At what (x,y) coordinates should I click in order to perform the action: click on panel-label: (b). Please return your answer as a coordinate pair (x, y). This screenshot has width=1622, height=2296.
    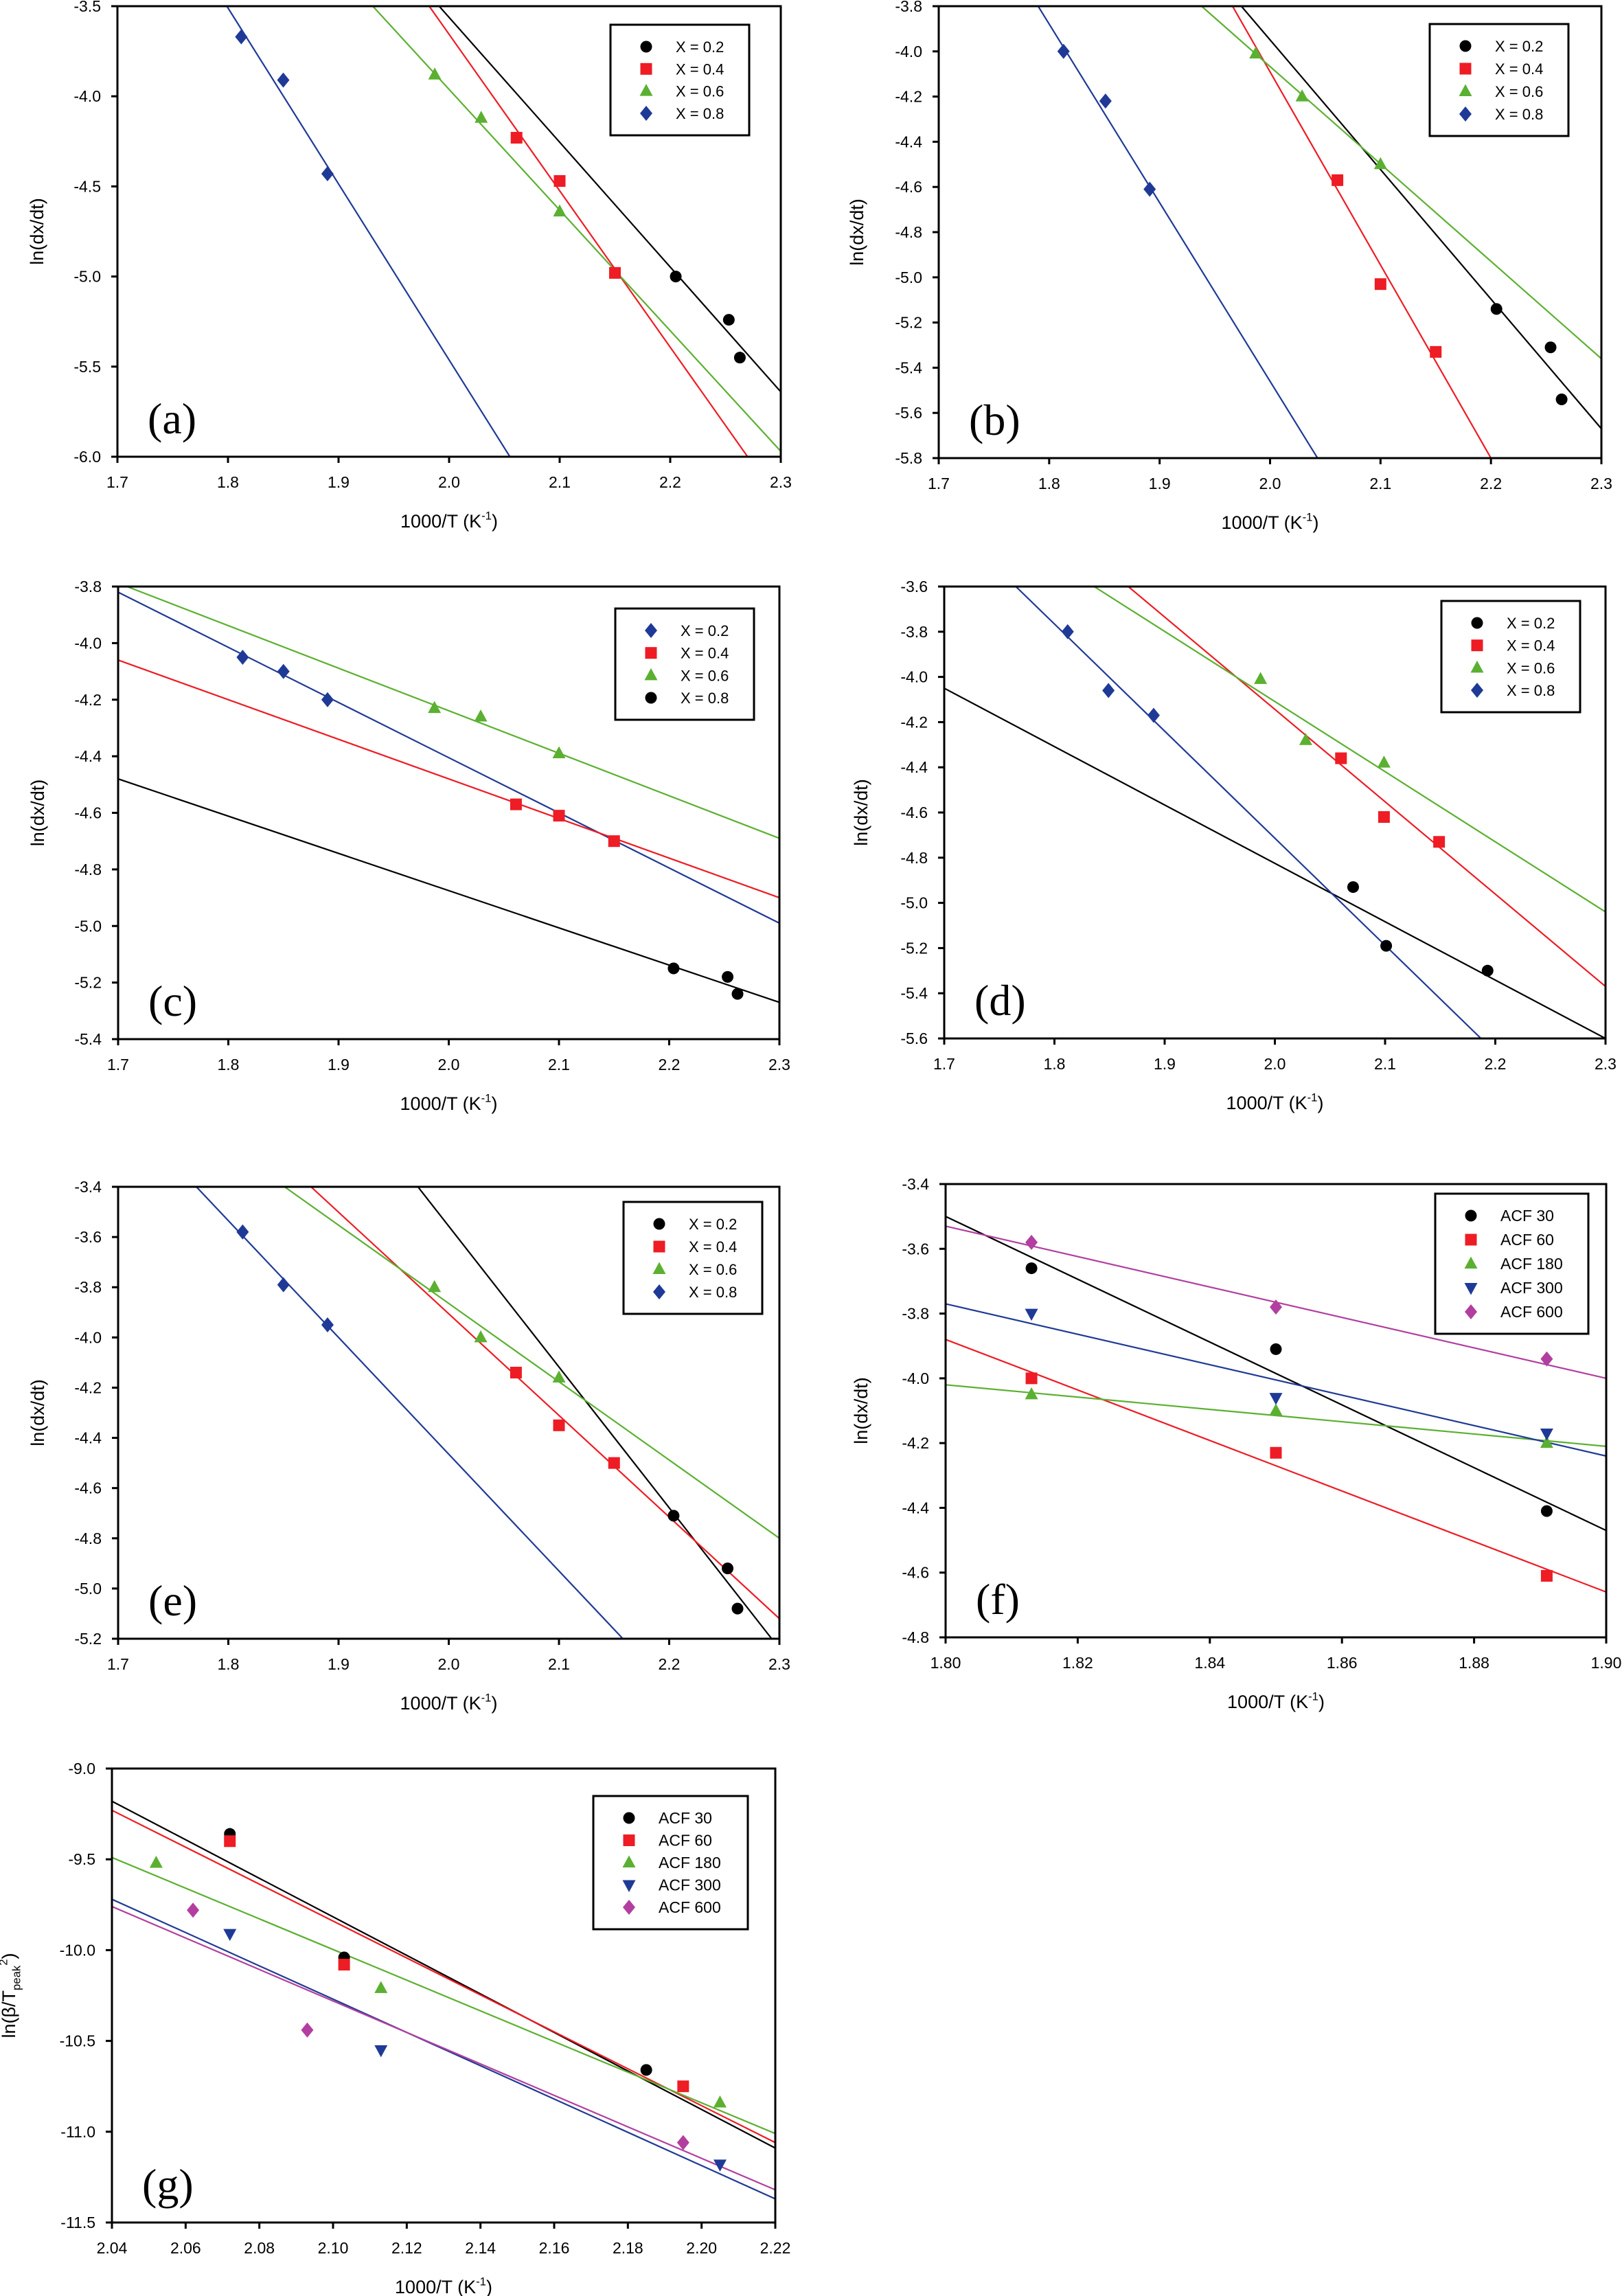
    Looking at the image, I should click on (995, 420).